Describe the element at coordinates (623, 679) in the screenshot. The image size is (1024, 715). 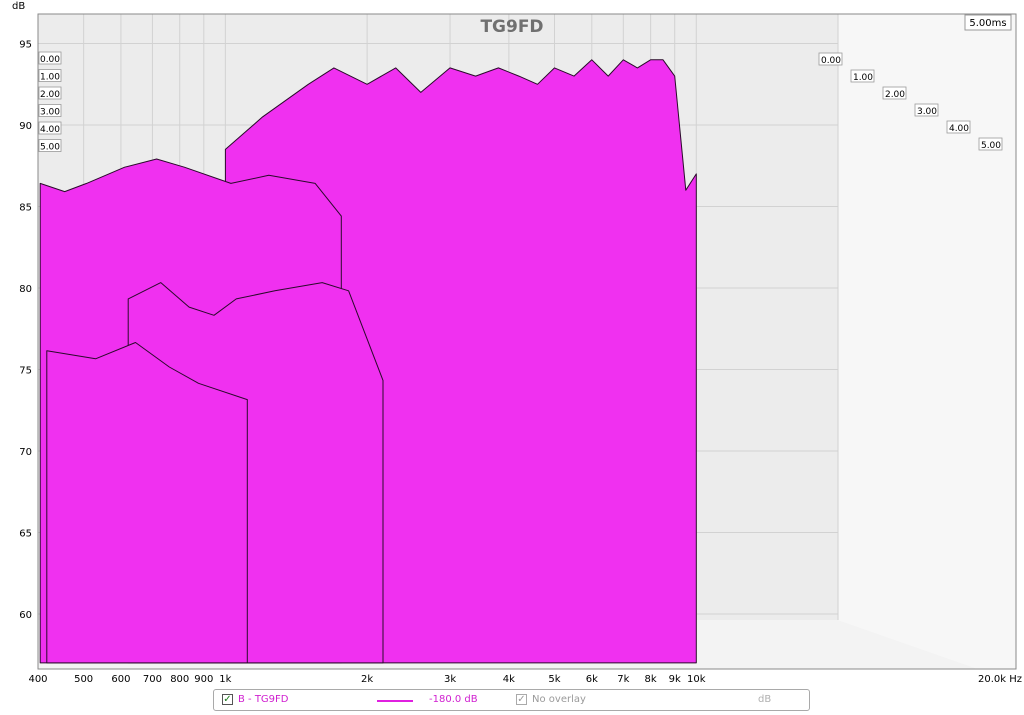
I see `x-tick-label-12: 7k` at that location.